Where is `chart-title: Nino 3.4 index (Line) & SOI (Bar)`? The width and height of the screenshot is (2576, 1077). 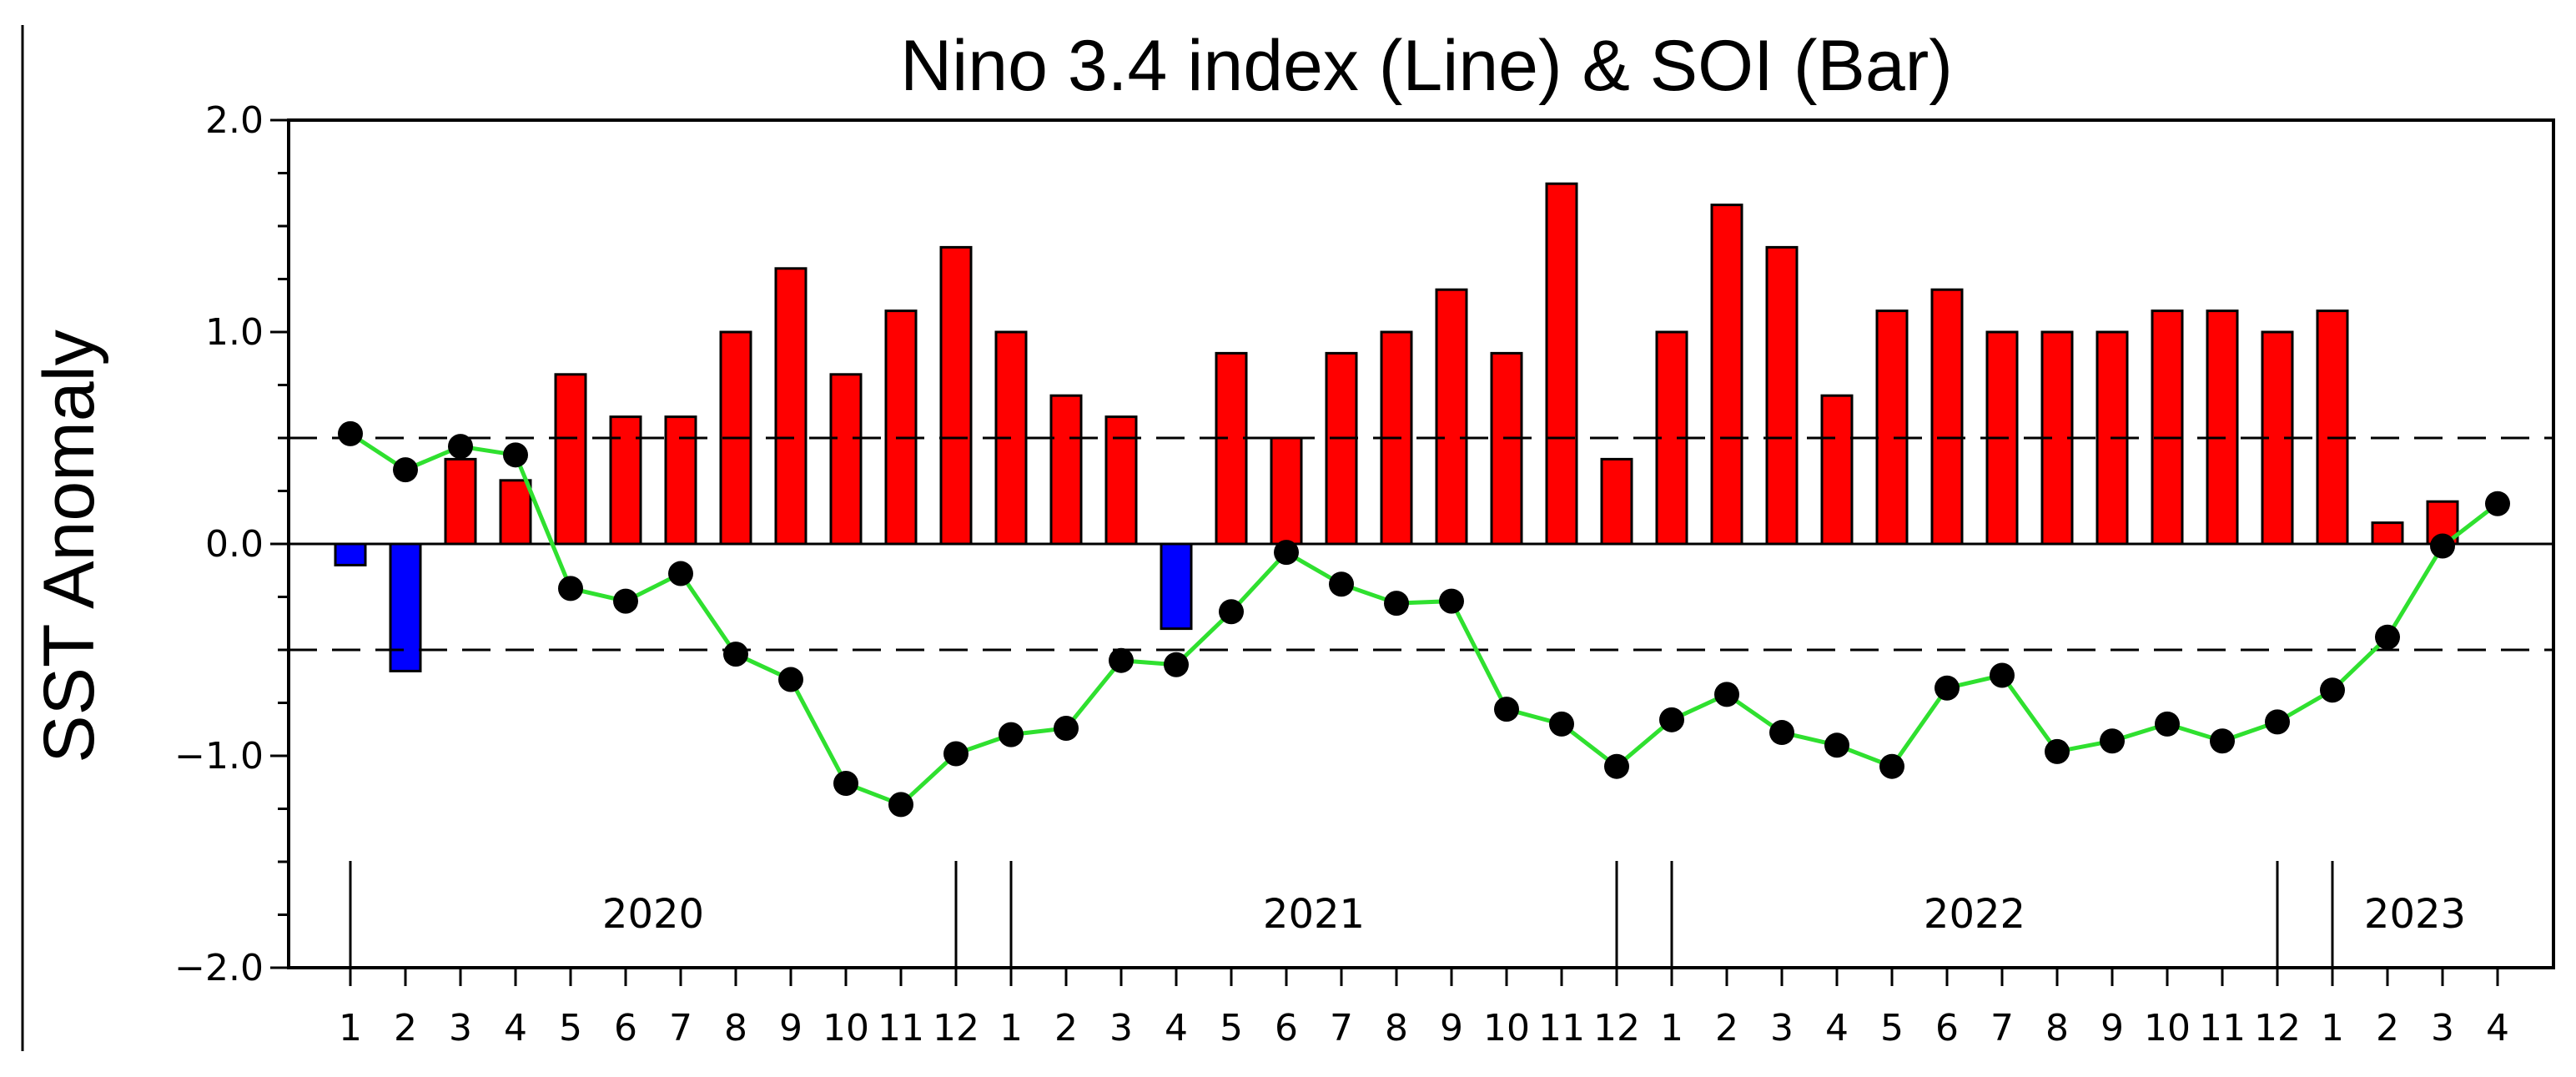
chart-title: Nino 3.4 index (Line) & SOI (Bar) is located at coordinates (1426, 66).